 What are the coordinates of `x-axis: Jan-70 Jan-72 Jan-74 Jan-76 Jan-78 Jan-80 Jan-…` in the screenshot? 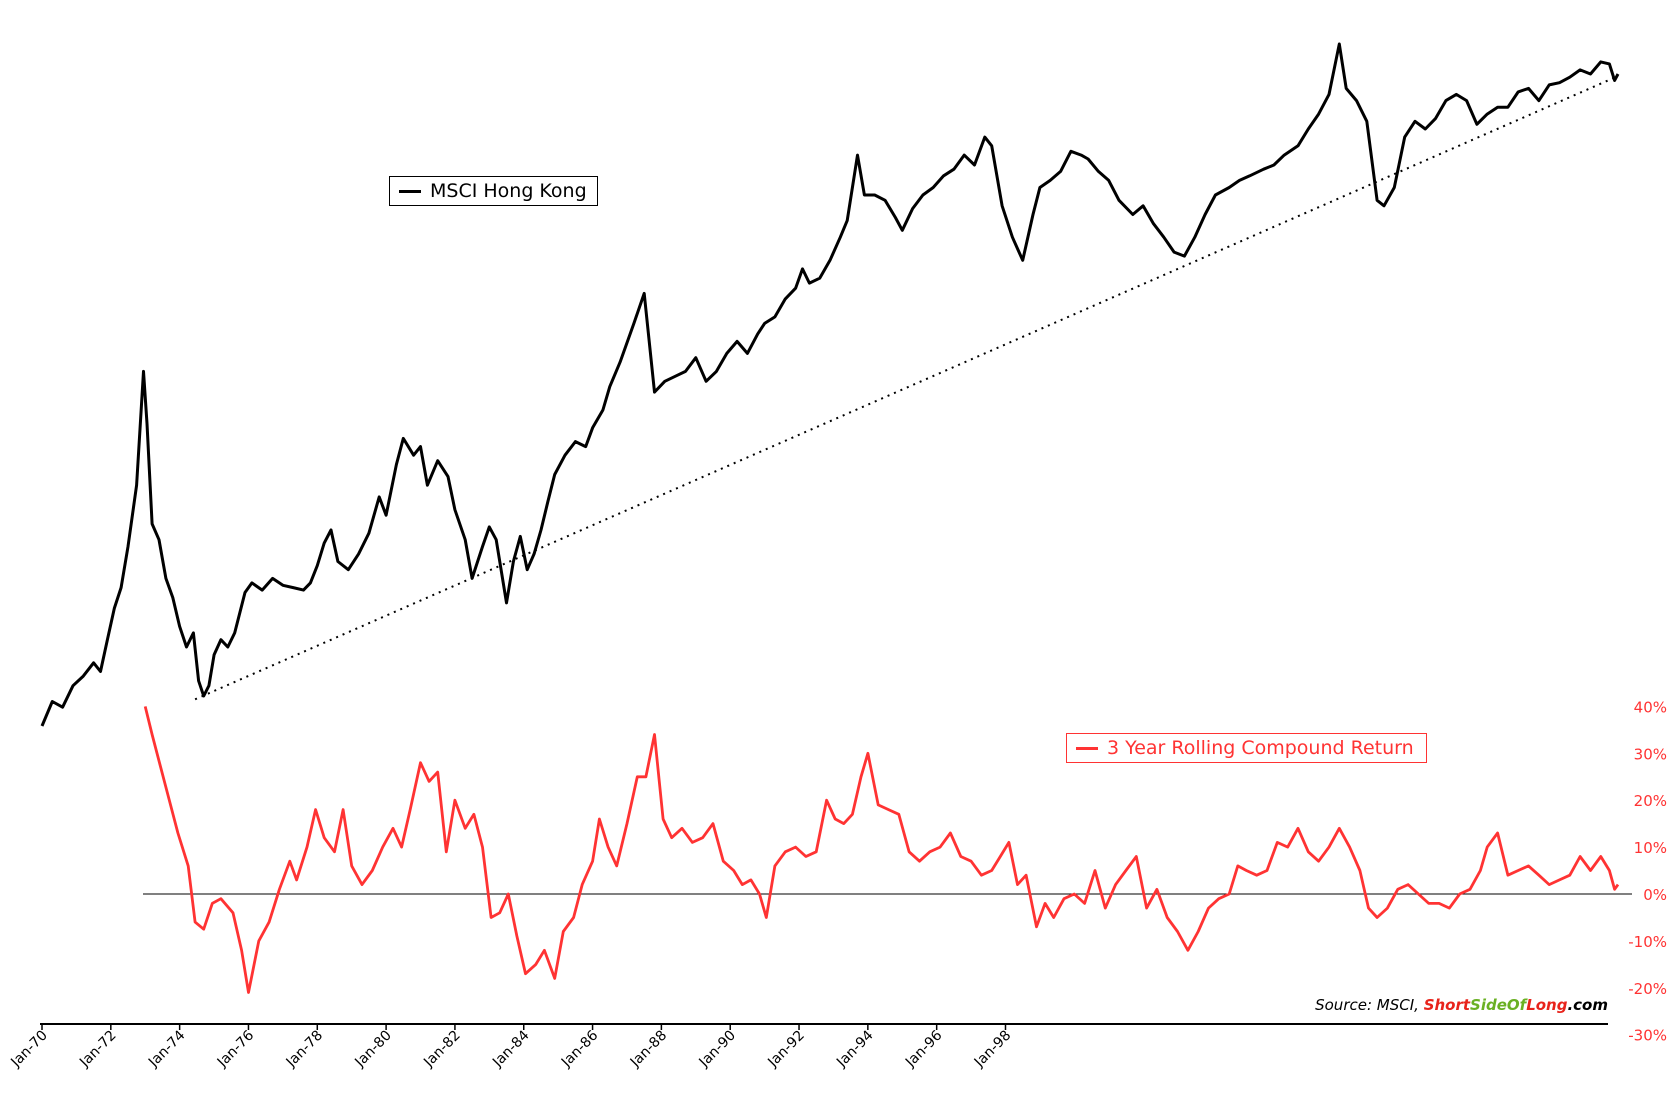 It's located at (807, 1047).